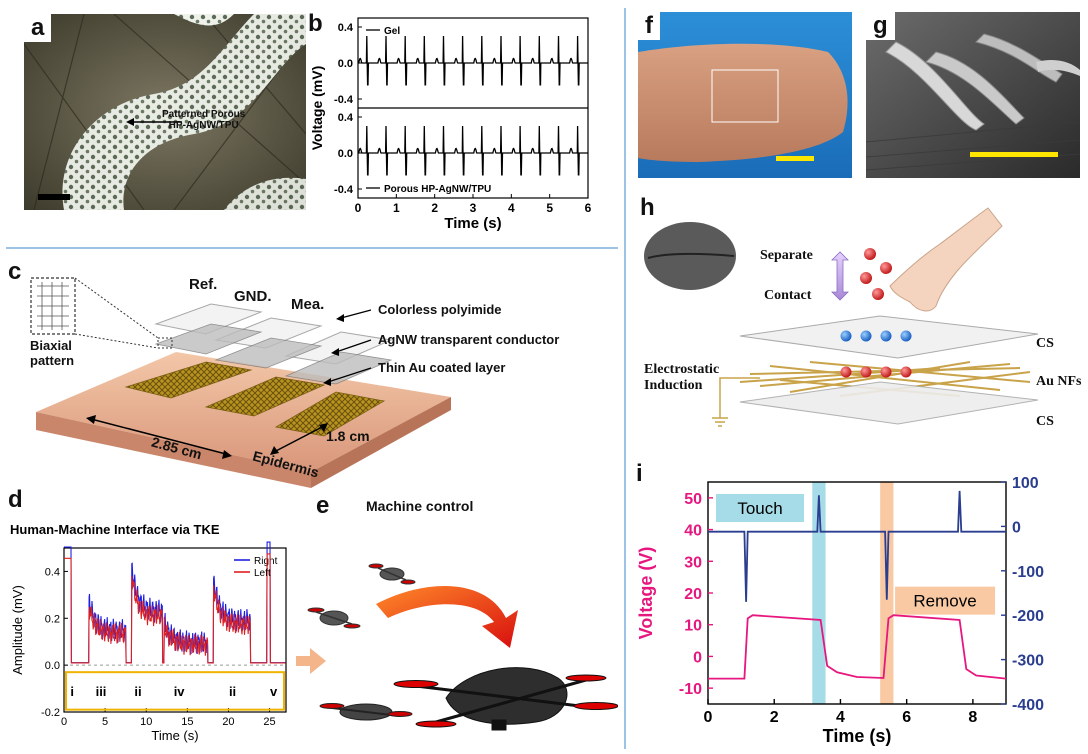  Describe the element at coordinates (786, 255) in the screenshot. I see `separate-label: Separate` at that location.